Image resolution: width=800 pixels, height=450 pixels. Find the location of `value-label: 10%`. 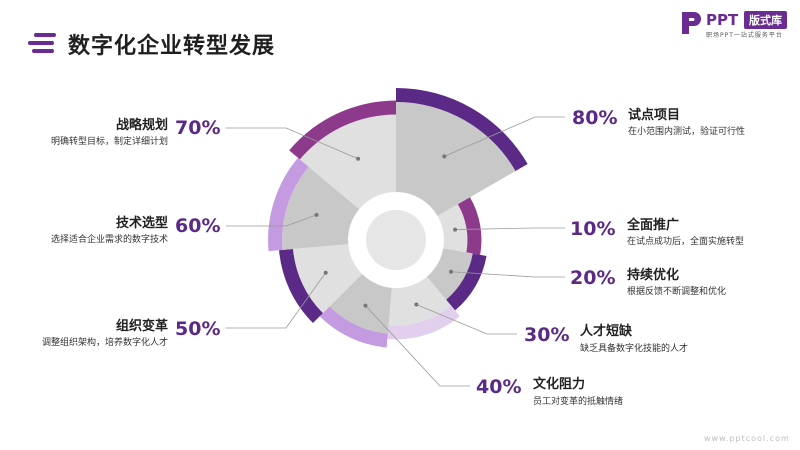

value-label: 10% is located at coordinates (593, 229).